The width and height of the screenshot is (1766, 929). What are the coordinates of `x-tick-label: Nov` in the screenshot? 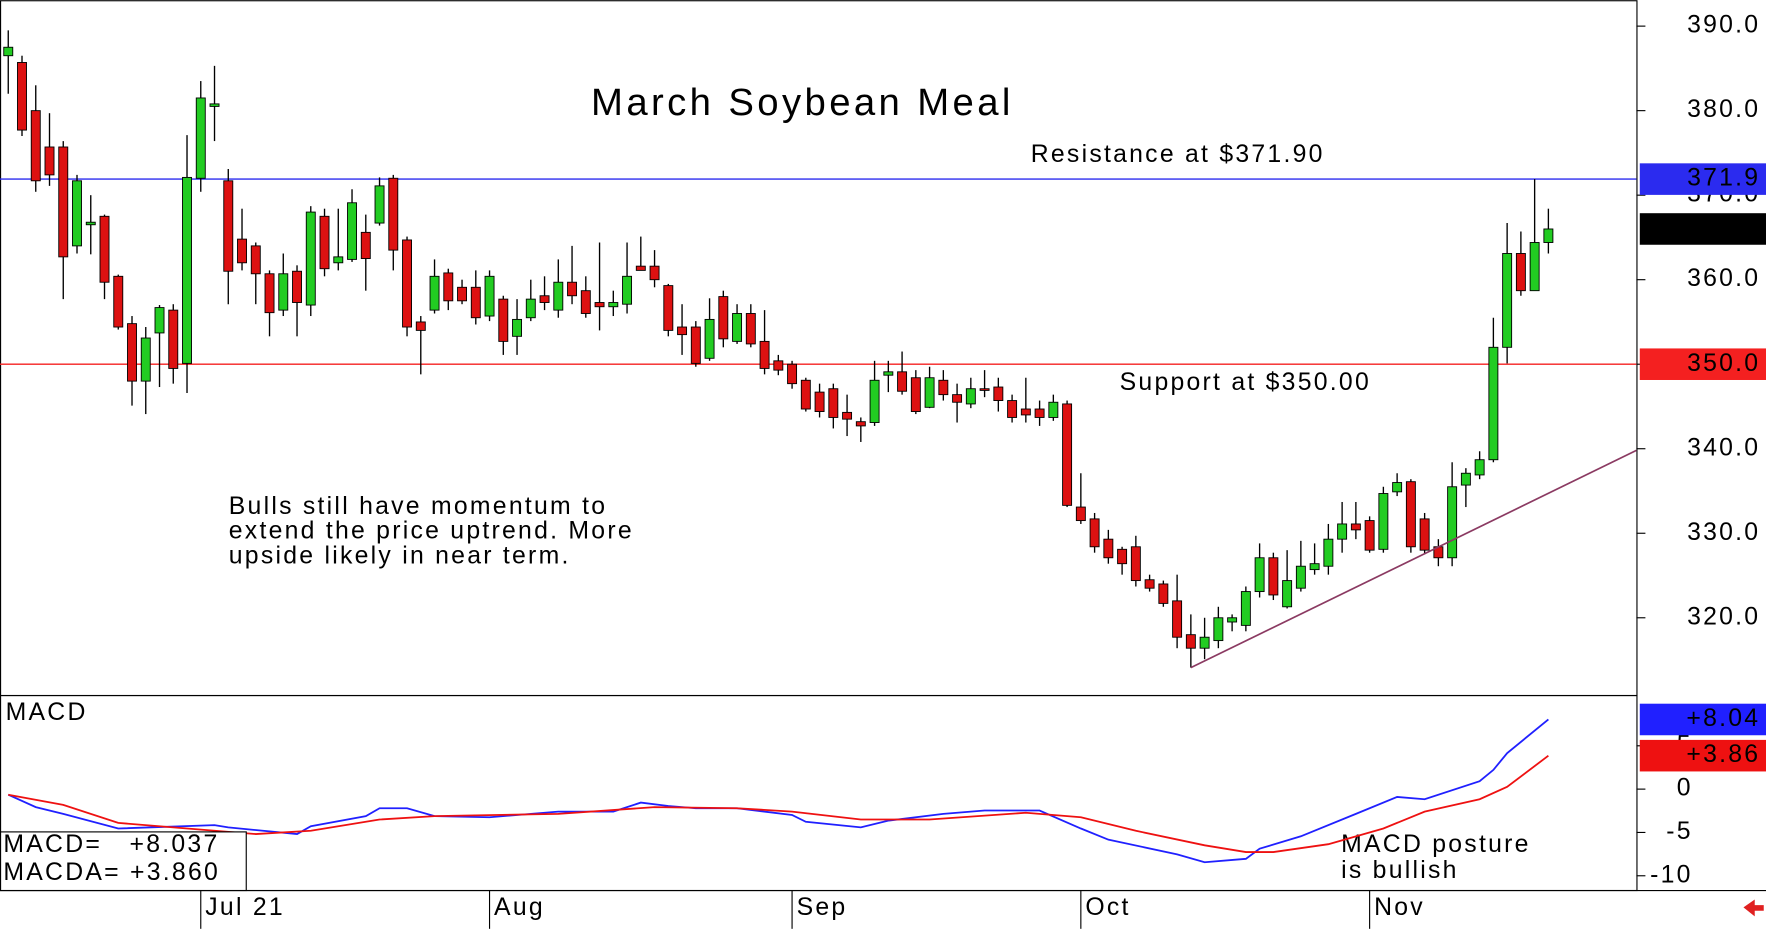 It's located at (1399, 907).